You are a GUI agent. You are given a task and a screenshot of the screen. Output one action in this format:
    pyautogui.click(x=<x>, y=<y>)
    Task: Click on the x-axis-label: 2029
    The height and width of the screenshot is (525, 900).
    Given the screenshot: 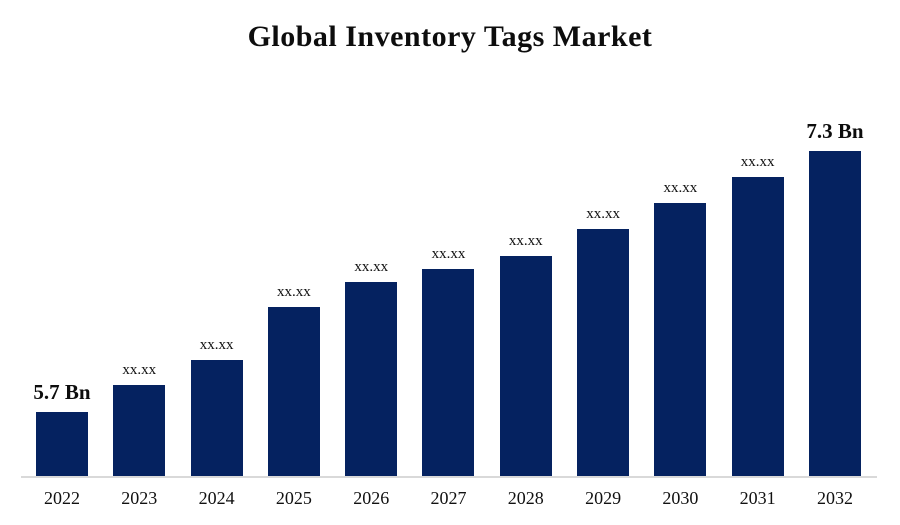 What is the action you would take?
    pyautogui.click(x=603, y=498)
    